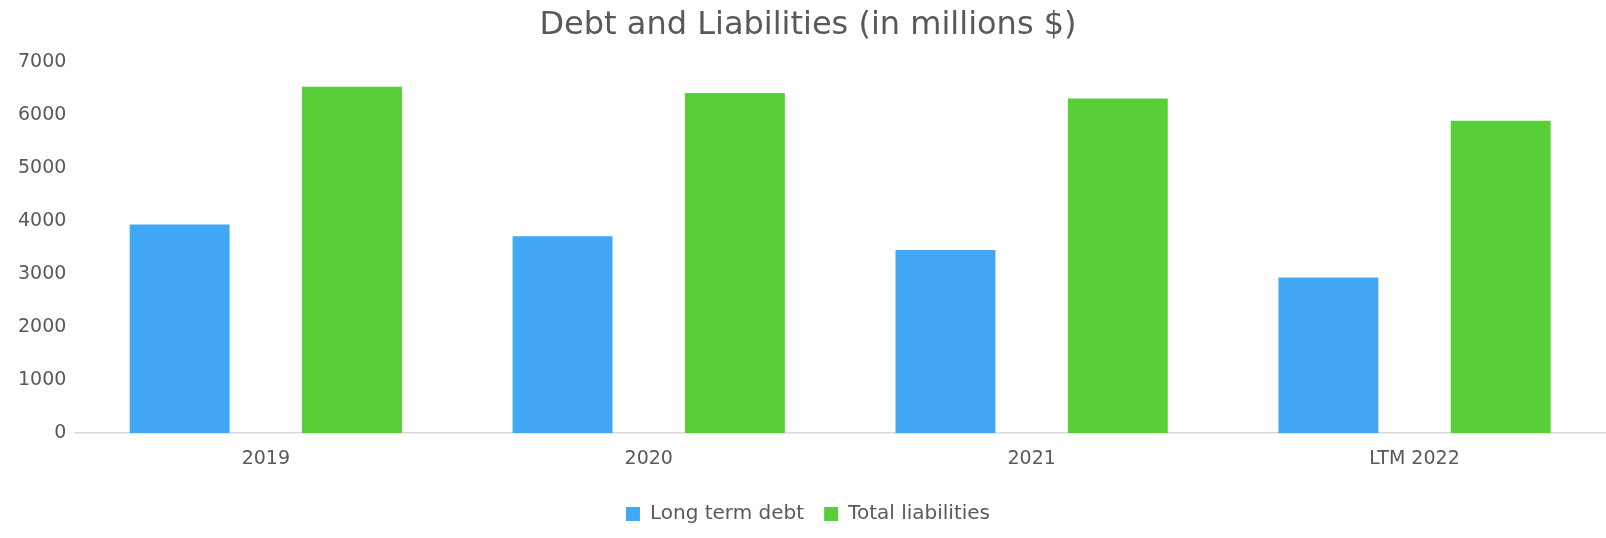 The height and width of the screenshot is (538, 1606). What do you see at coordinates (42, 325) in the screenshot?
I see `y-tick-label: 2000` at bounding box center [42, 325].